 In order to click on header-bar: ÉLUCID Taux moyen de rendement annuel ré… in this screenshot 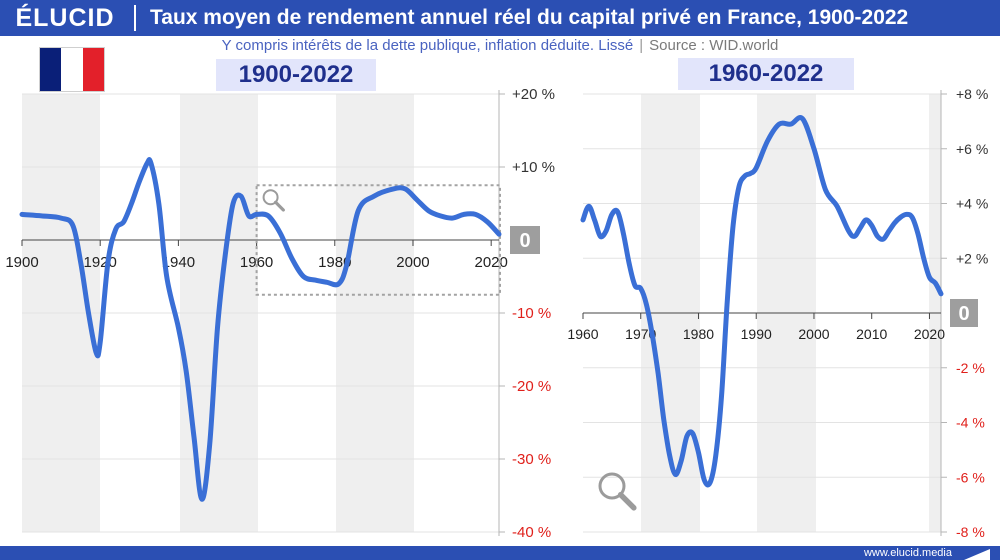, I will do `click(500, 18)`.